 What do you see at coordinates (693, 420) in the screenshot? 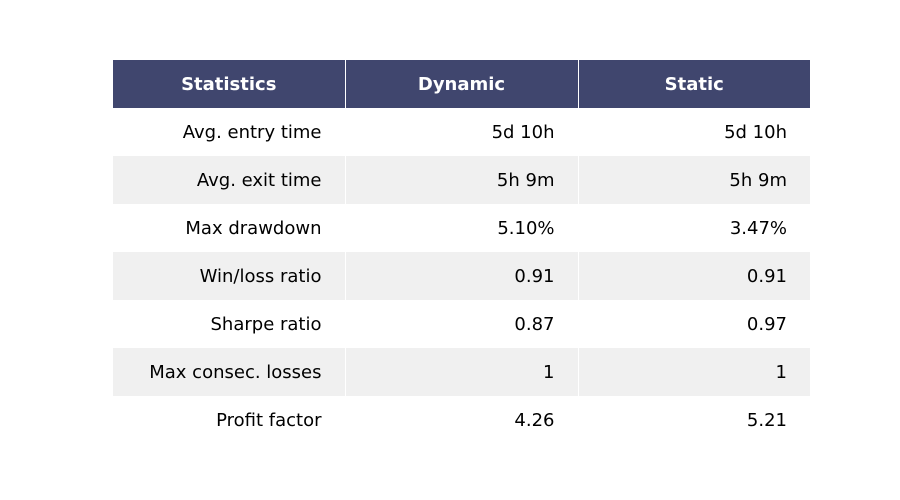
I see `static-value: 5.21` at bounding box center [693, 420].